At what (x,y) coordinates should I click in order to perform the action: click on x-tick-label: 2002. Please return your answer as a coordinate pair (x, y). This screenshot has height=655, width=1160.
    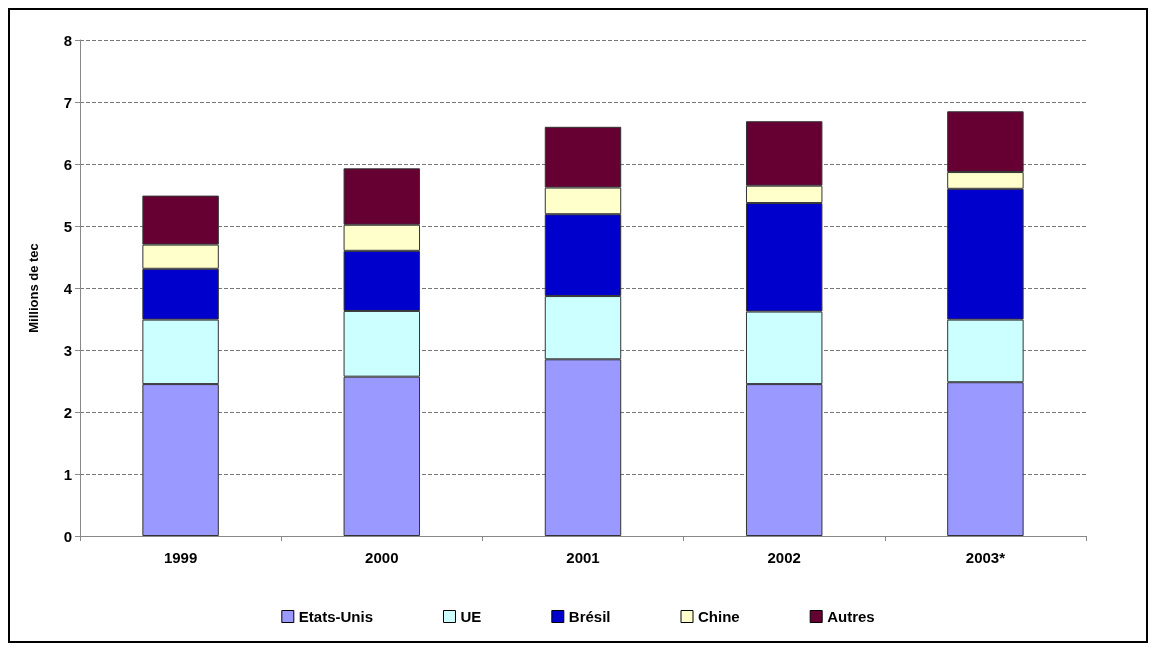
    Looking at the image, I should click on (784, 557).